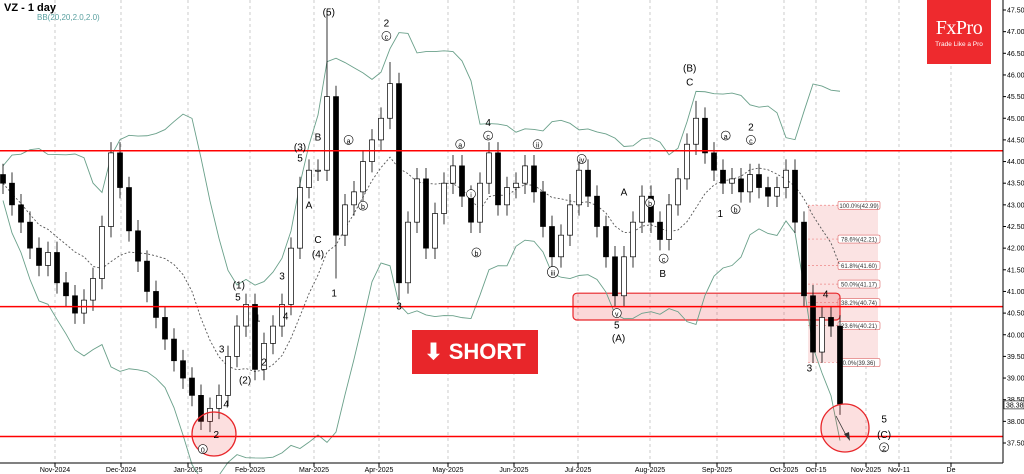 The width and height of the screenshot is (1024, 474). What do you see at coordinates (553, 273) in the screenshot?
I see `wave-label: iii` at bounding box center [553, 273].